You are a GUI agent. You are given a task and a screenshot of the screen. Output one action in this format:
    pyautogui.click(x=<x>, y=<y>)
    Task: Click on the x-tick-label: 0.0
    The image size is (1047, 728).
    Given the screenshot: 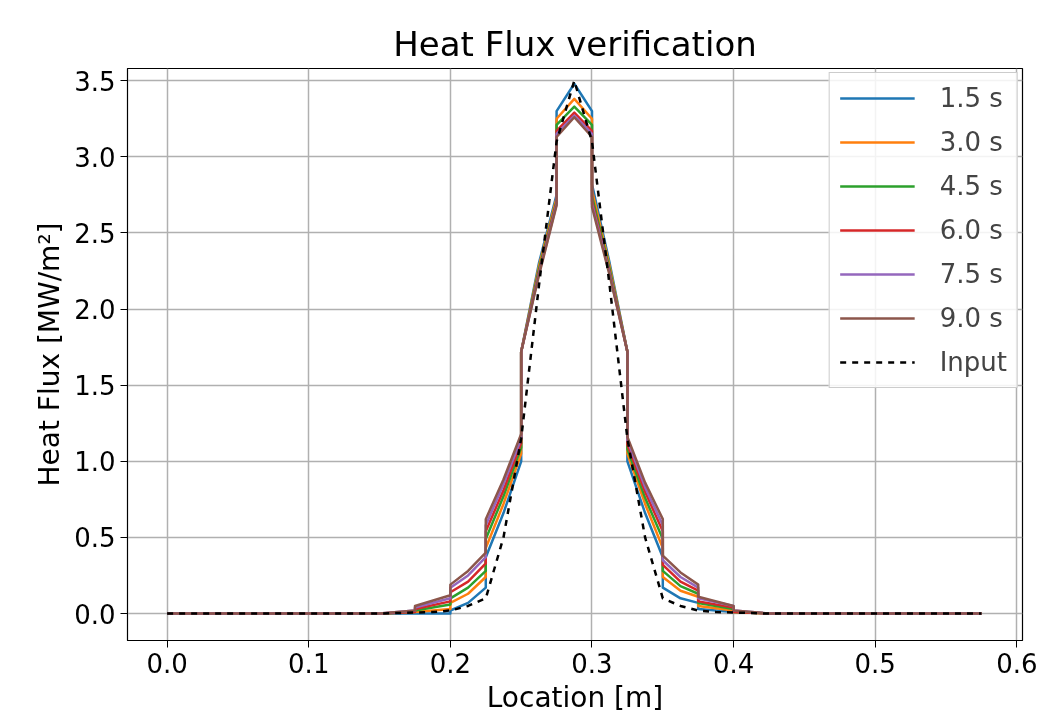 What is the action you would take?
    pyautogui.click(x=167, y=663)
    